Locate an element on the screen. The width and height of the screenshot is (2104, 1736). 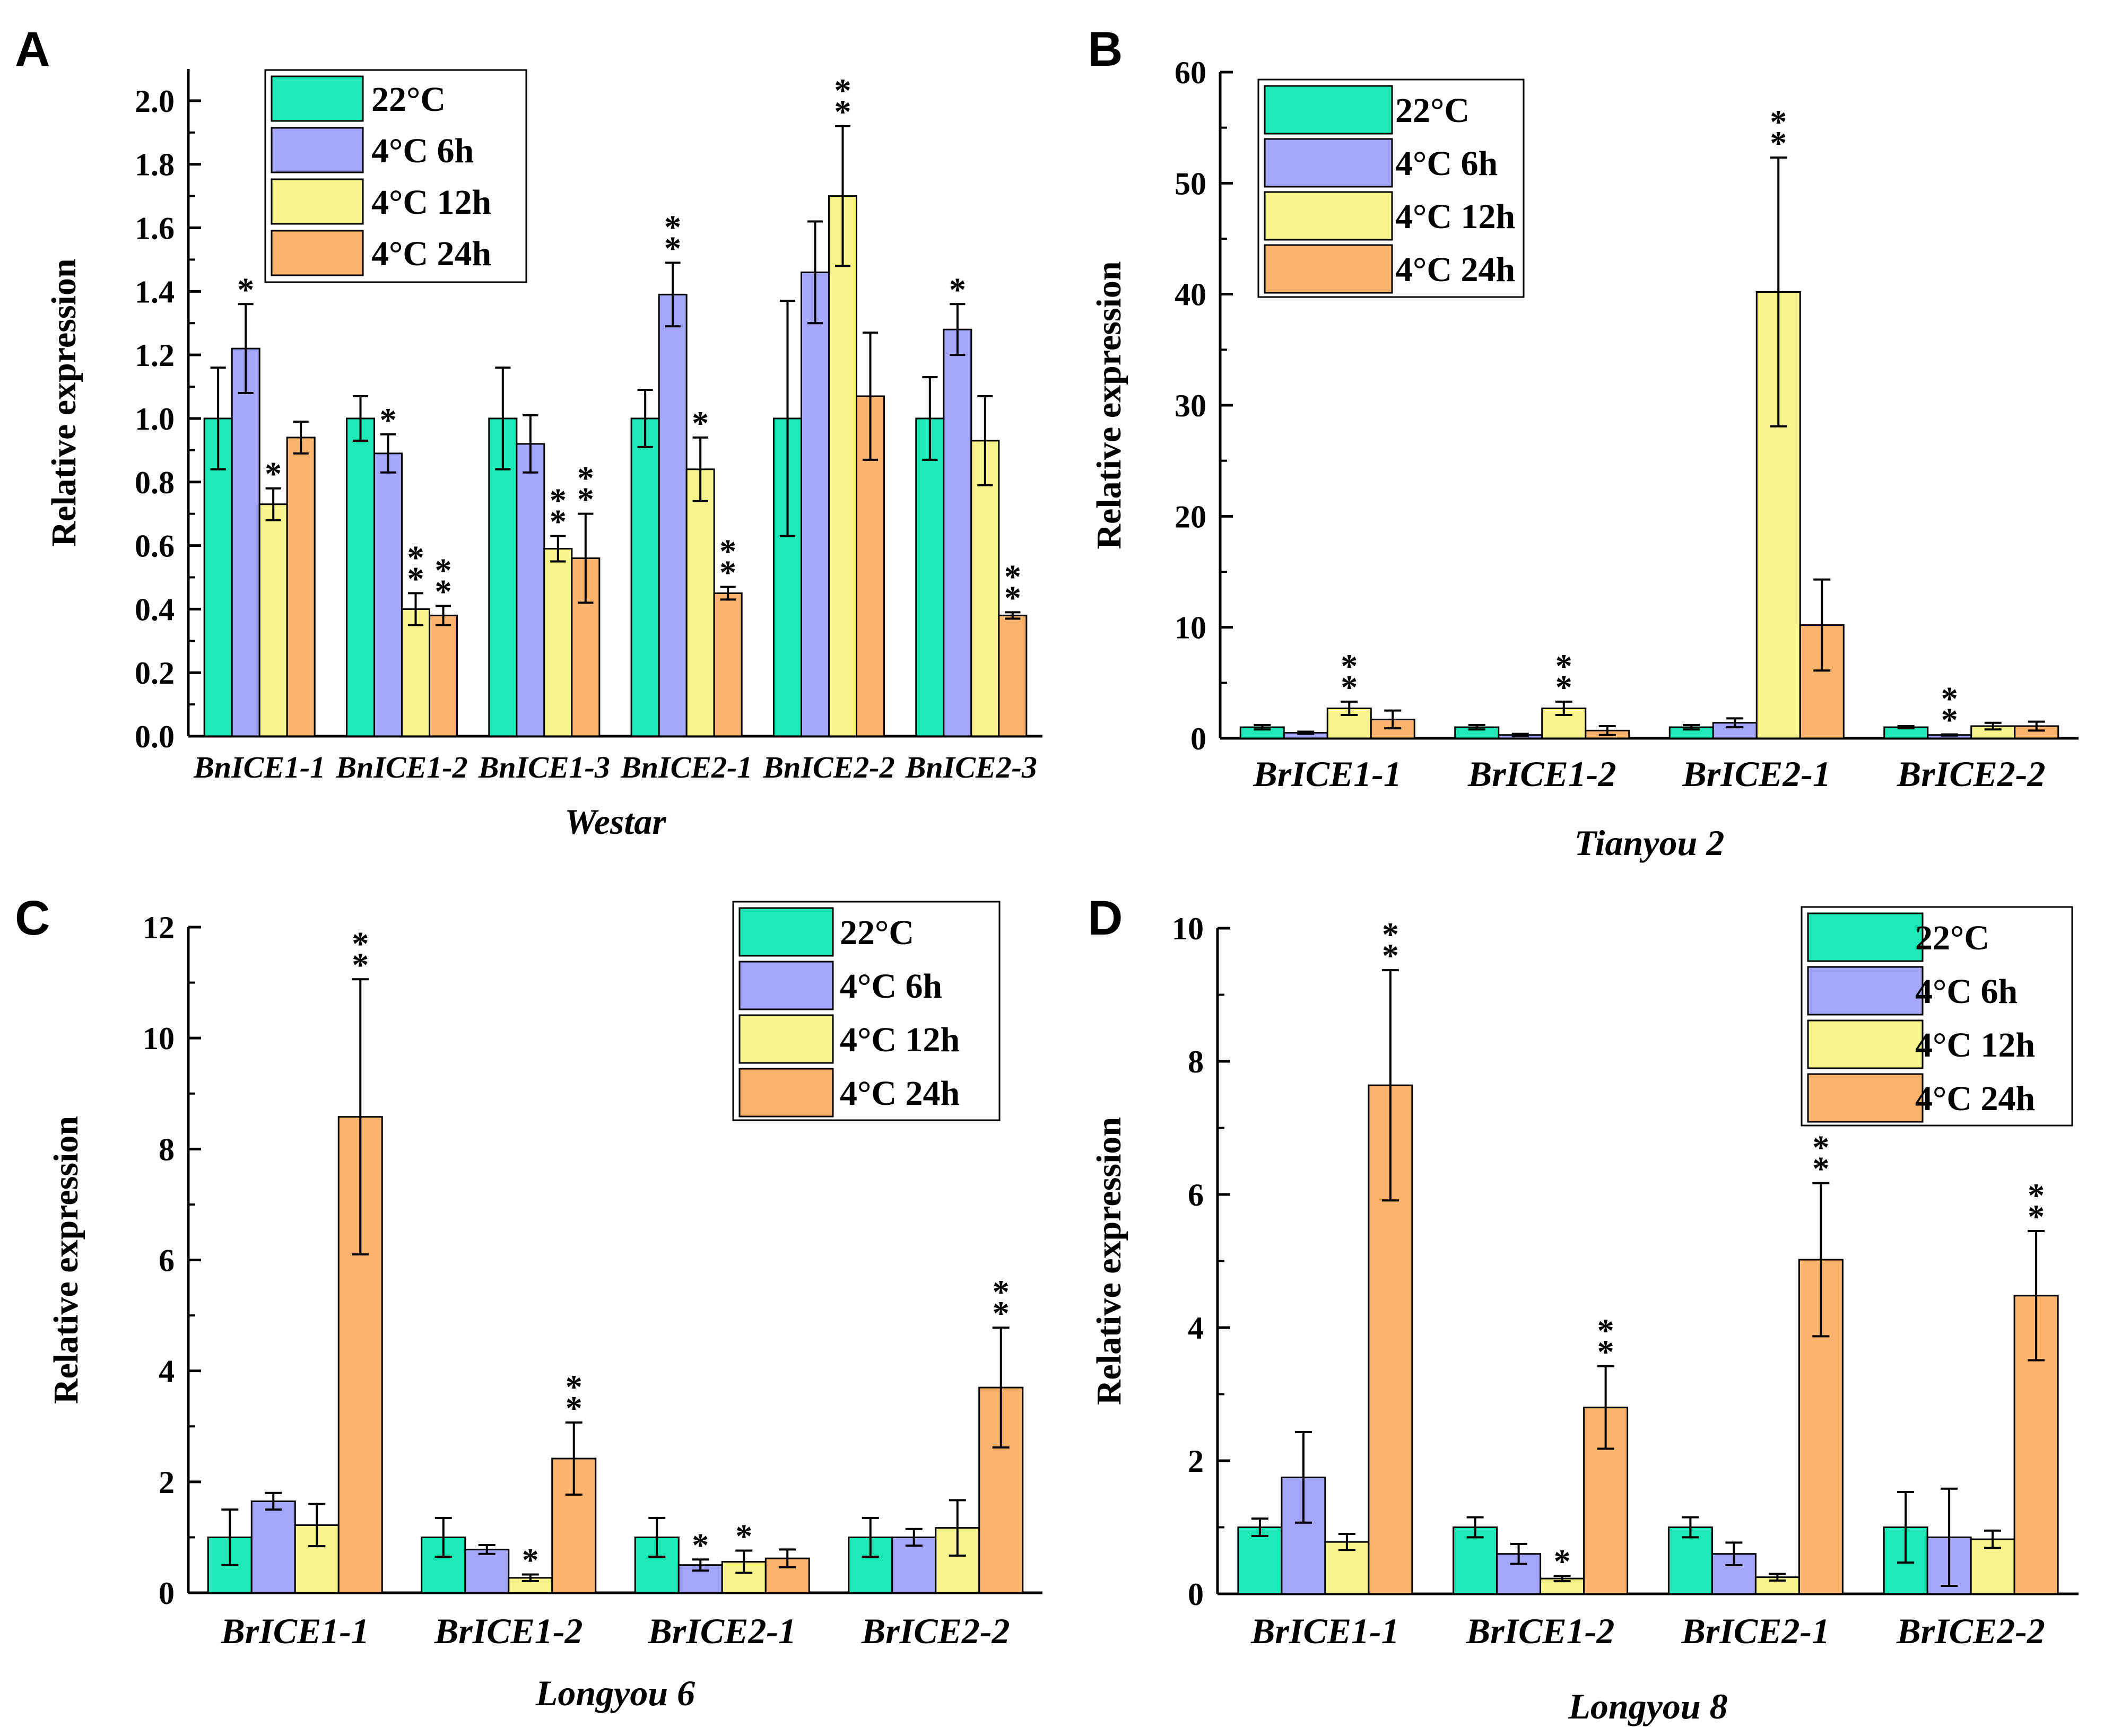
y-tick-label: 0.2 is located at coordinates (155, 673).